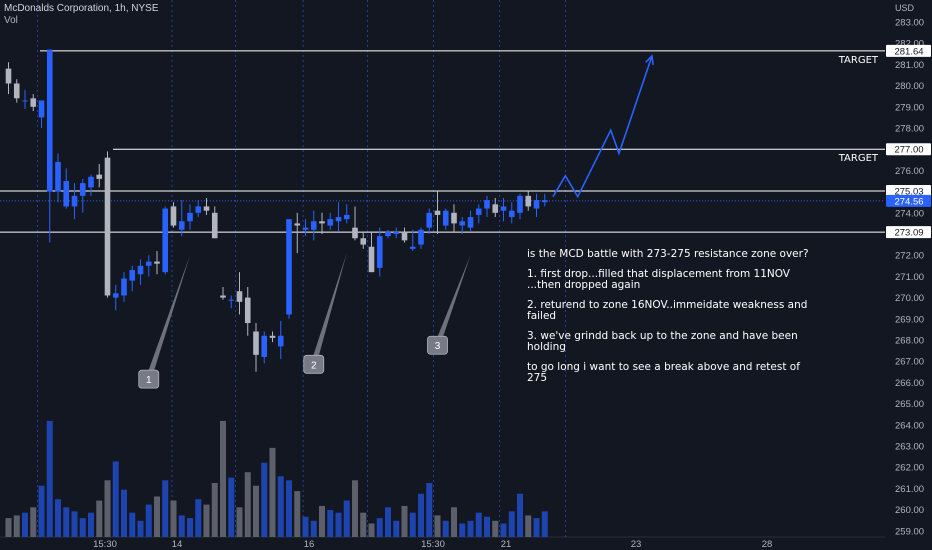 Image resolution: width=932 pixels, height=550 pixels. What do you see at coordinates (909, 319) in the screenshot?
I see `y-tick-label: 269.00` at bounding box center [909, 319].